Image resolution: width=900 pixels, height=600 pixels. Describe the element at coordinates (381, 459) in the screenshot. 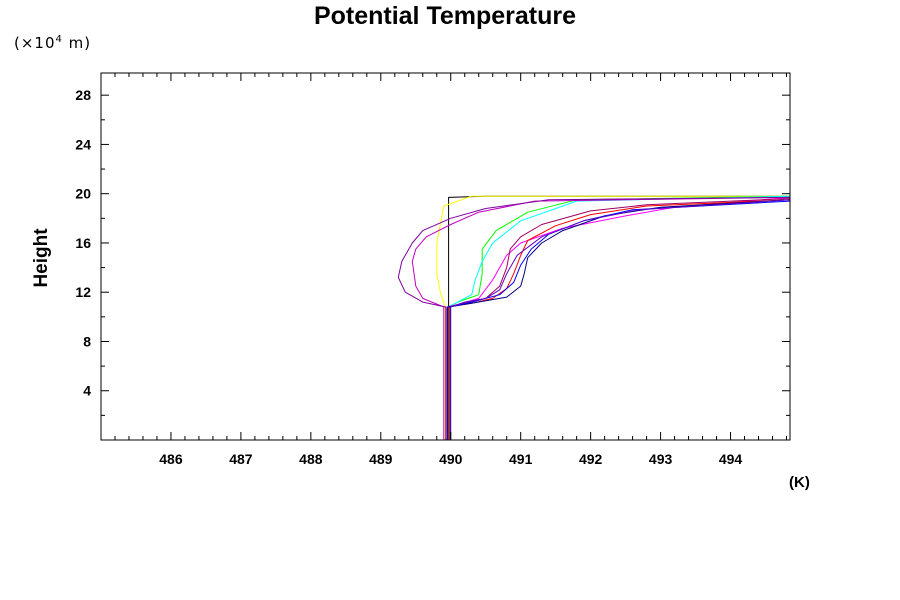

I see `x-tick-label: 489` at that location.